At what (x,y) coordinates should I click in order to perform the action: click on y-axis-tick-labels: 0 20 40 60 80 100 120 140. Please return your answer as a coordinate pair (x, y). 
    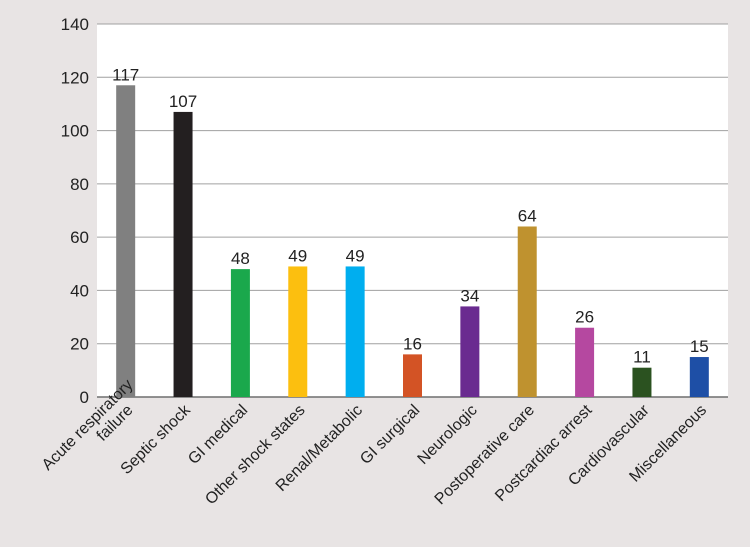
    Looking at the image, I should click on (75, 211).